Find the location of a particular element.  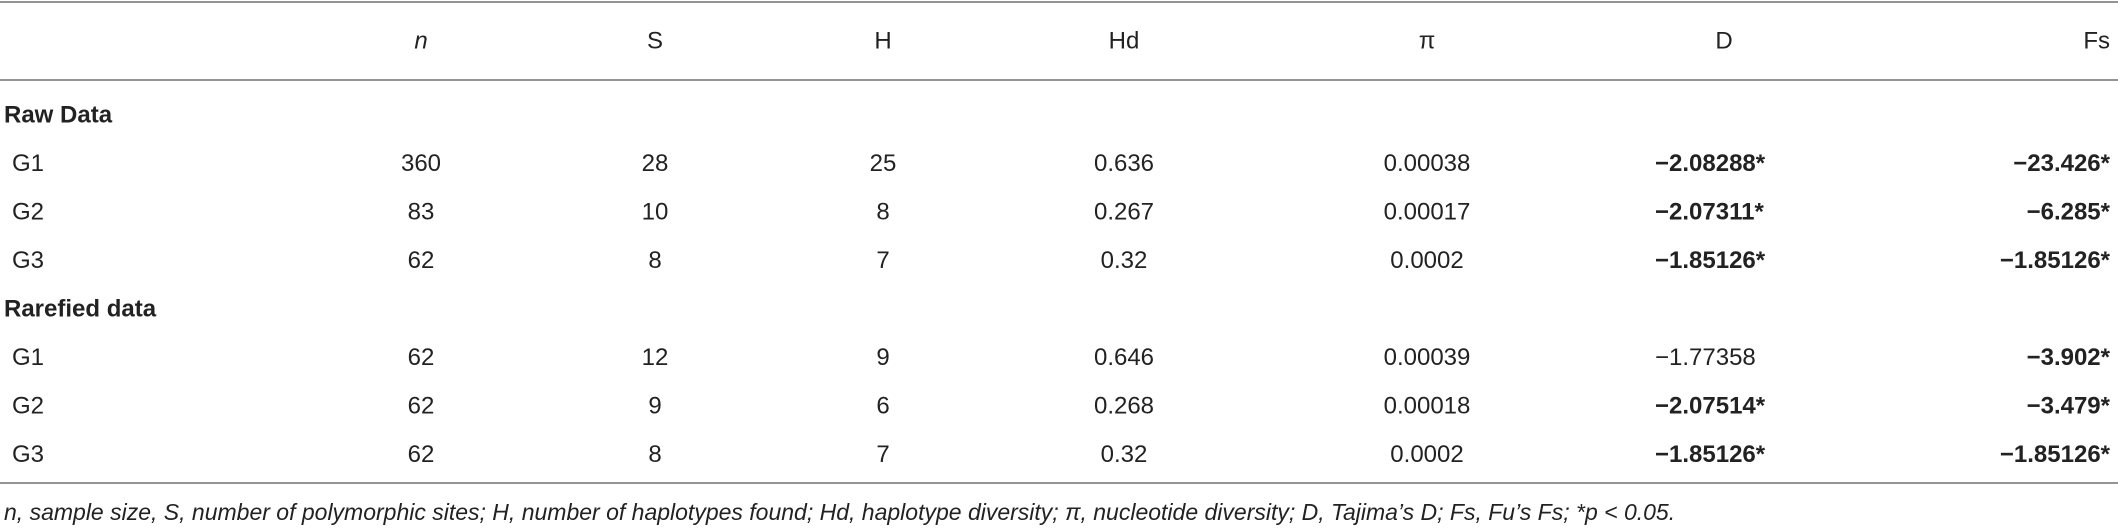

cell: 360 is located at coordinates (421, 163).